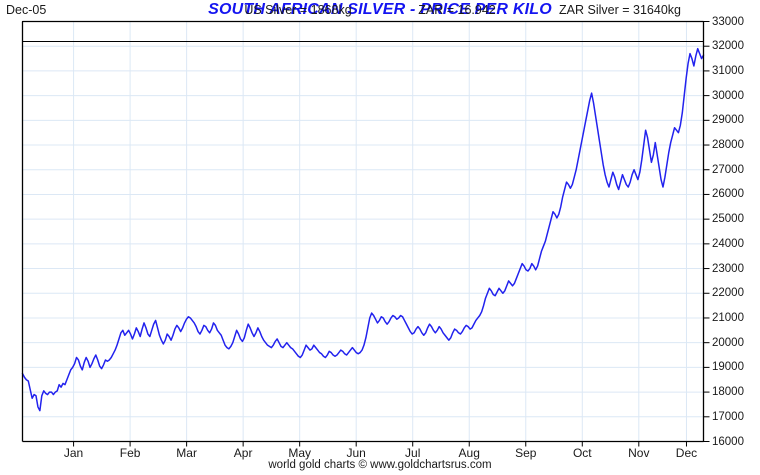  Describe the element at coordinates (457, 10) in the screenshot. I see `info-zar-rate: ZAR = 16.942` at that location.